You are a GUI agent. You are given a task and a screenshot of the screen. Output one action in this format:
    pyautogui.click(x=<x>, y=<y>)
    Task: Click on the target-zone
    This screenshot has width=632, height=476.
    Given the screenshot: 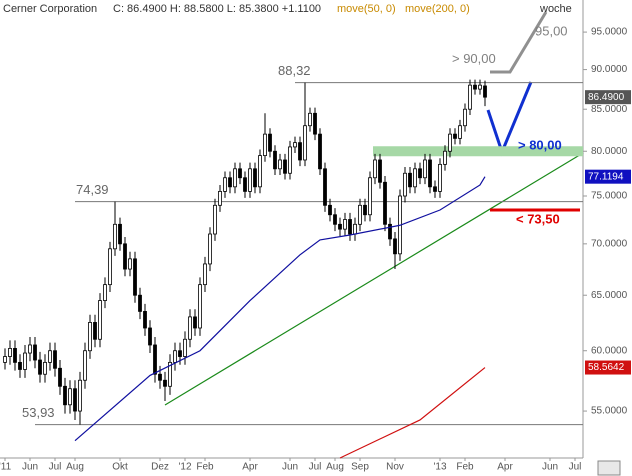 What is the action you would take?
    pyautogui.click(x=478, y=151)
    